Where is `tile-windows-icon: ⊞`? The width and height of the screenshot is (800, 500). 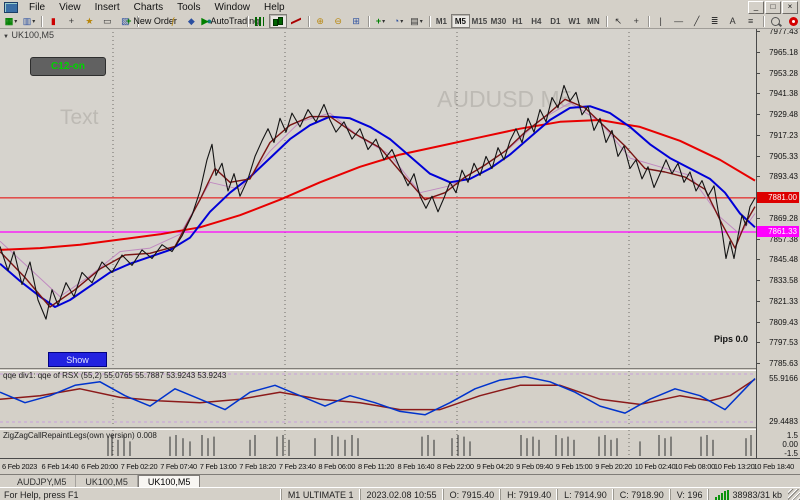 tile-windows-icon: ⊞ is located at coordinates (356, 20).